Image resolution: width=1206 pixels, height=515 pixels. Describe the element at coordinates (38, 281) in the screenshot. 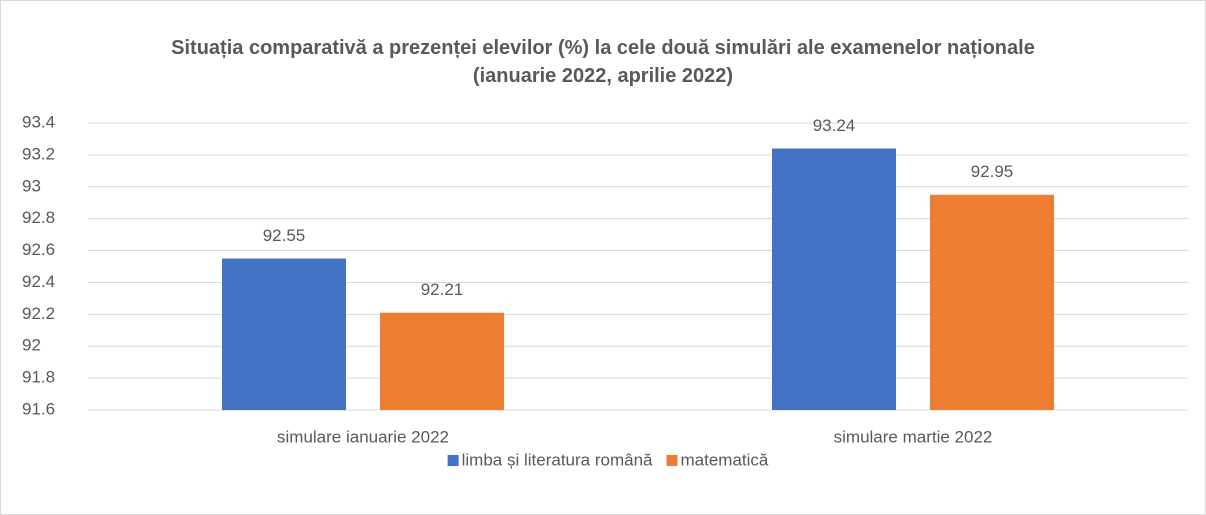

I see `y-tick-label: 92.4` at that location.